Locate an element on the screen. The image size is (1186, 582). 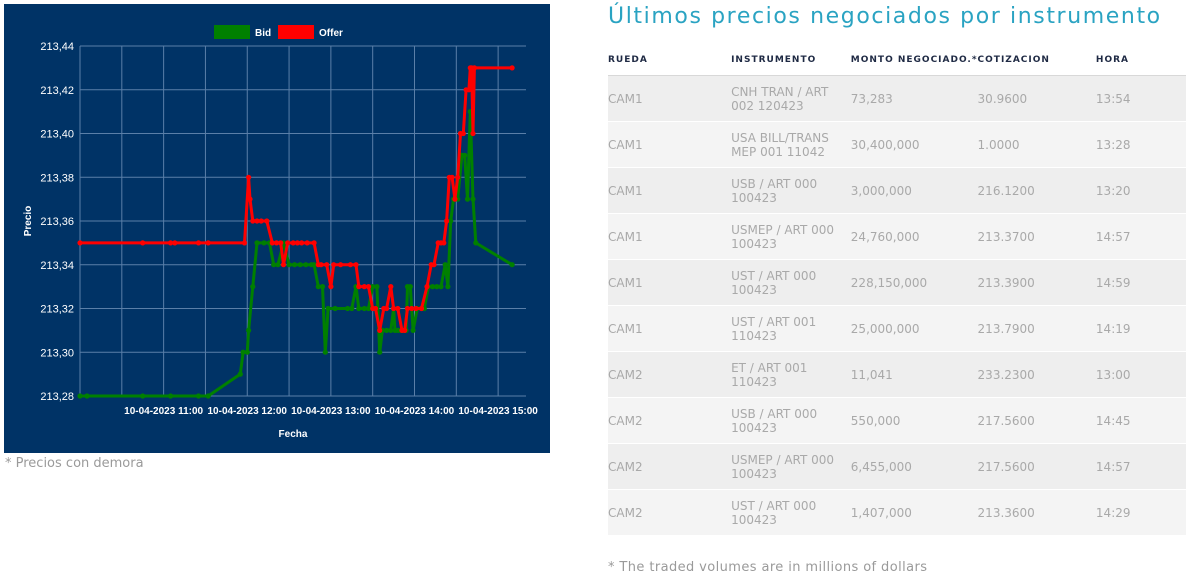
column-header-instrumento: INSTRUMENTO is located at coordinates (791, 60).